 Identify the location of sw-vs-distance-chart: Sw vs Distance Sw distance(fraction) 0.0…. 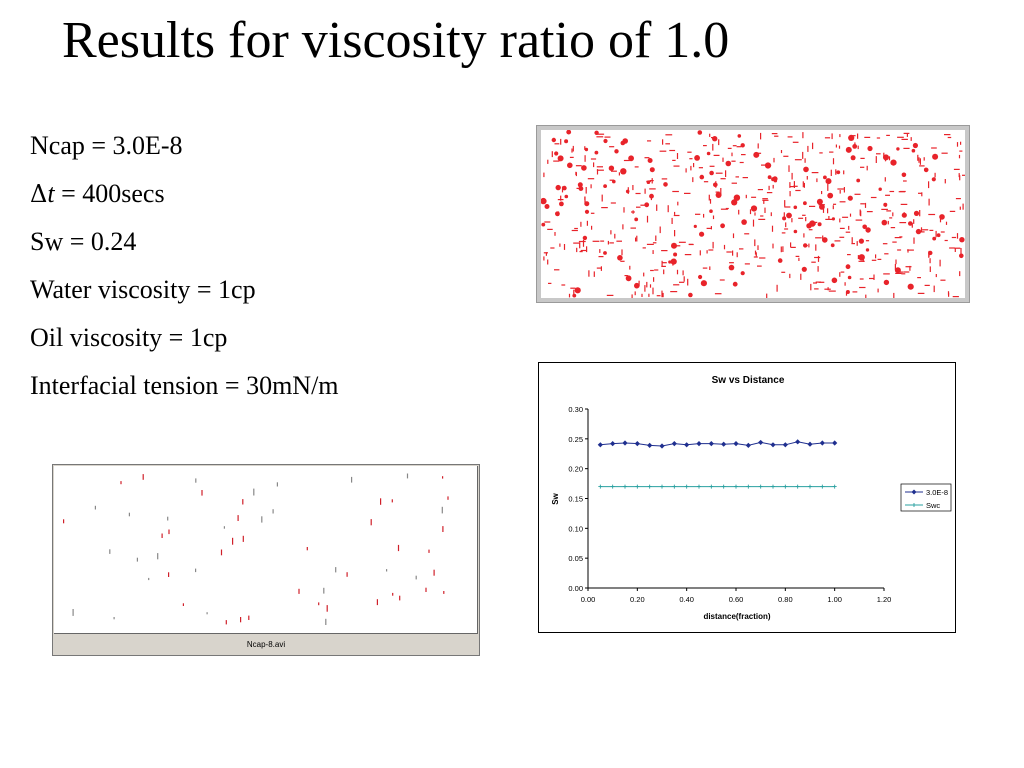
(747, 497).